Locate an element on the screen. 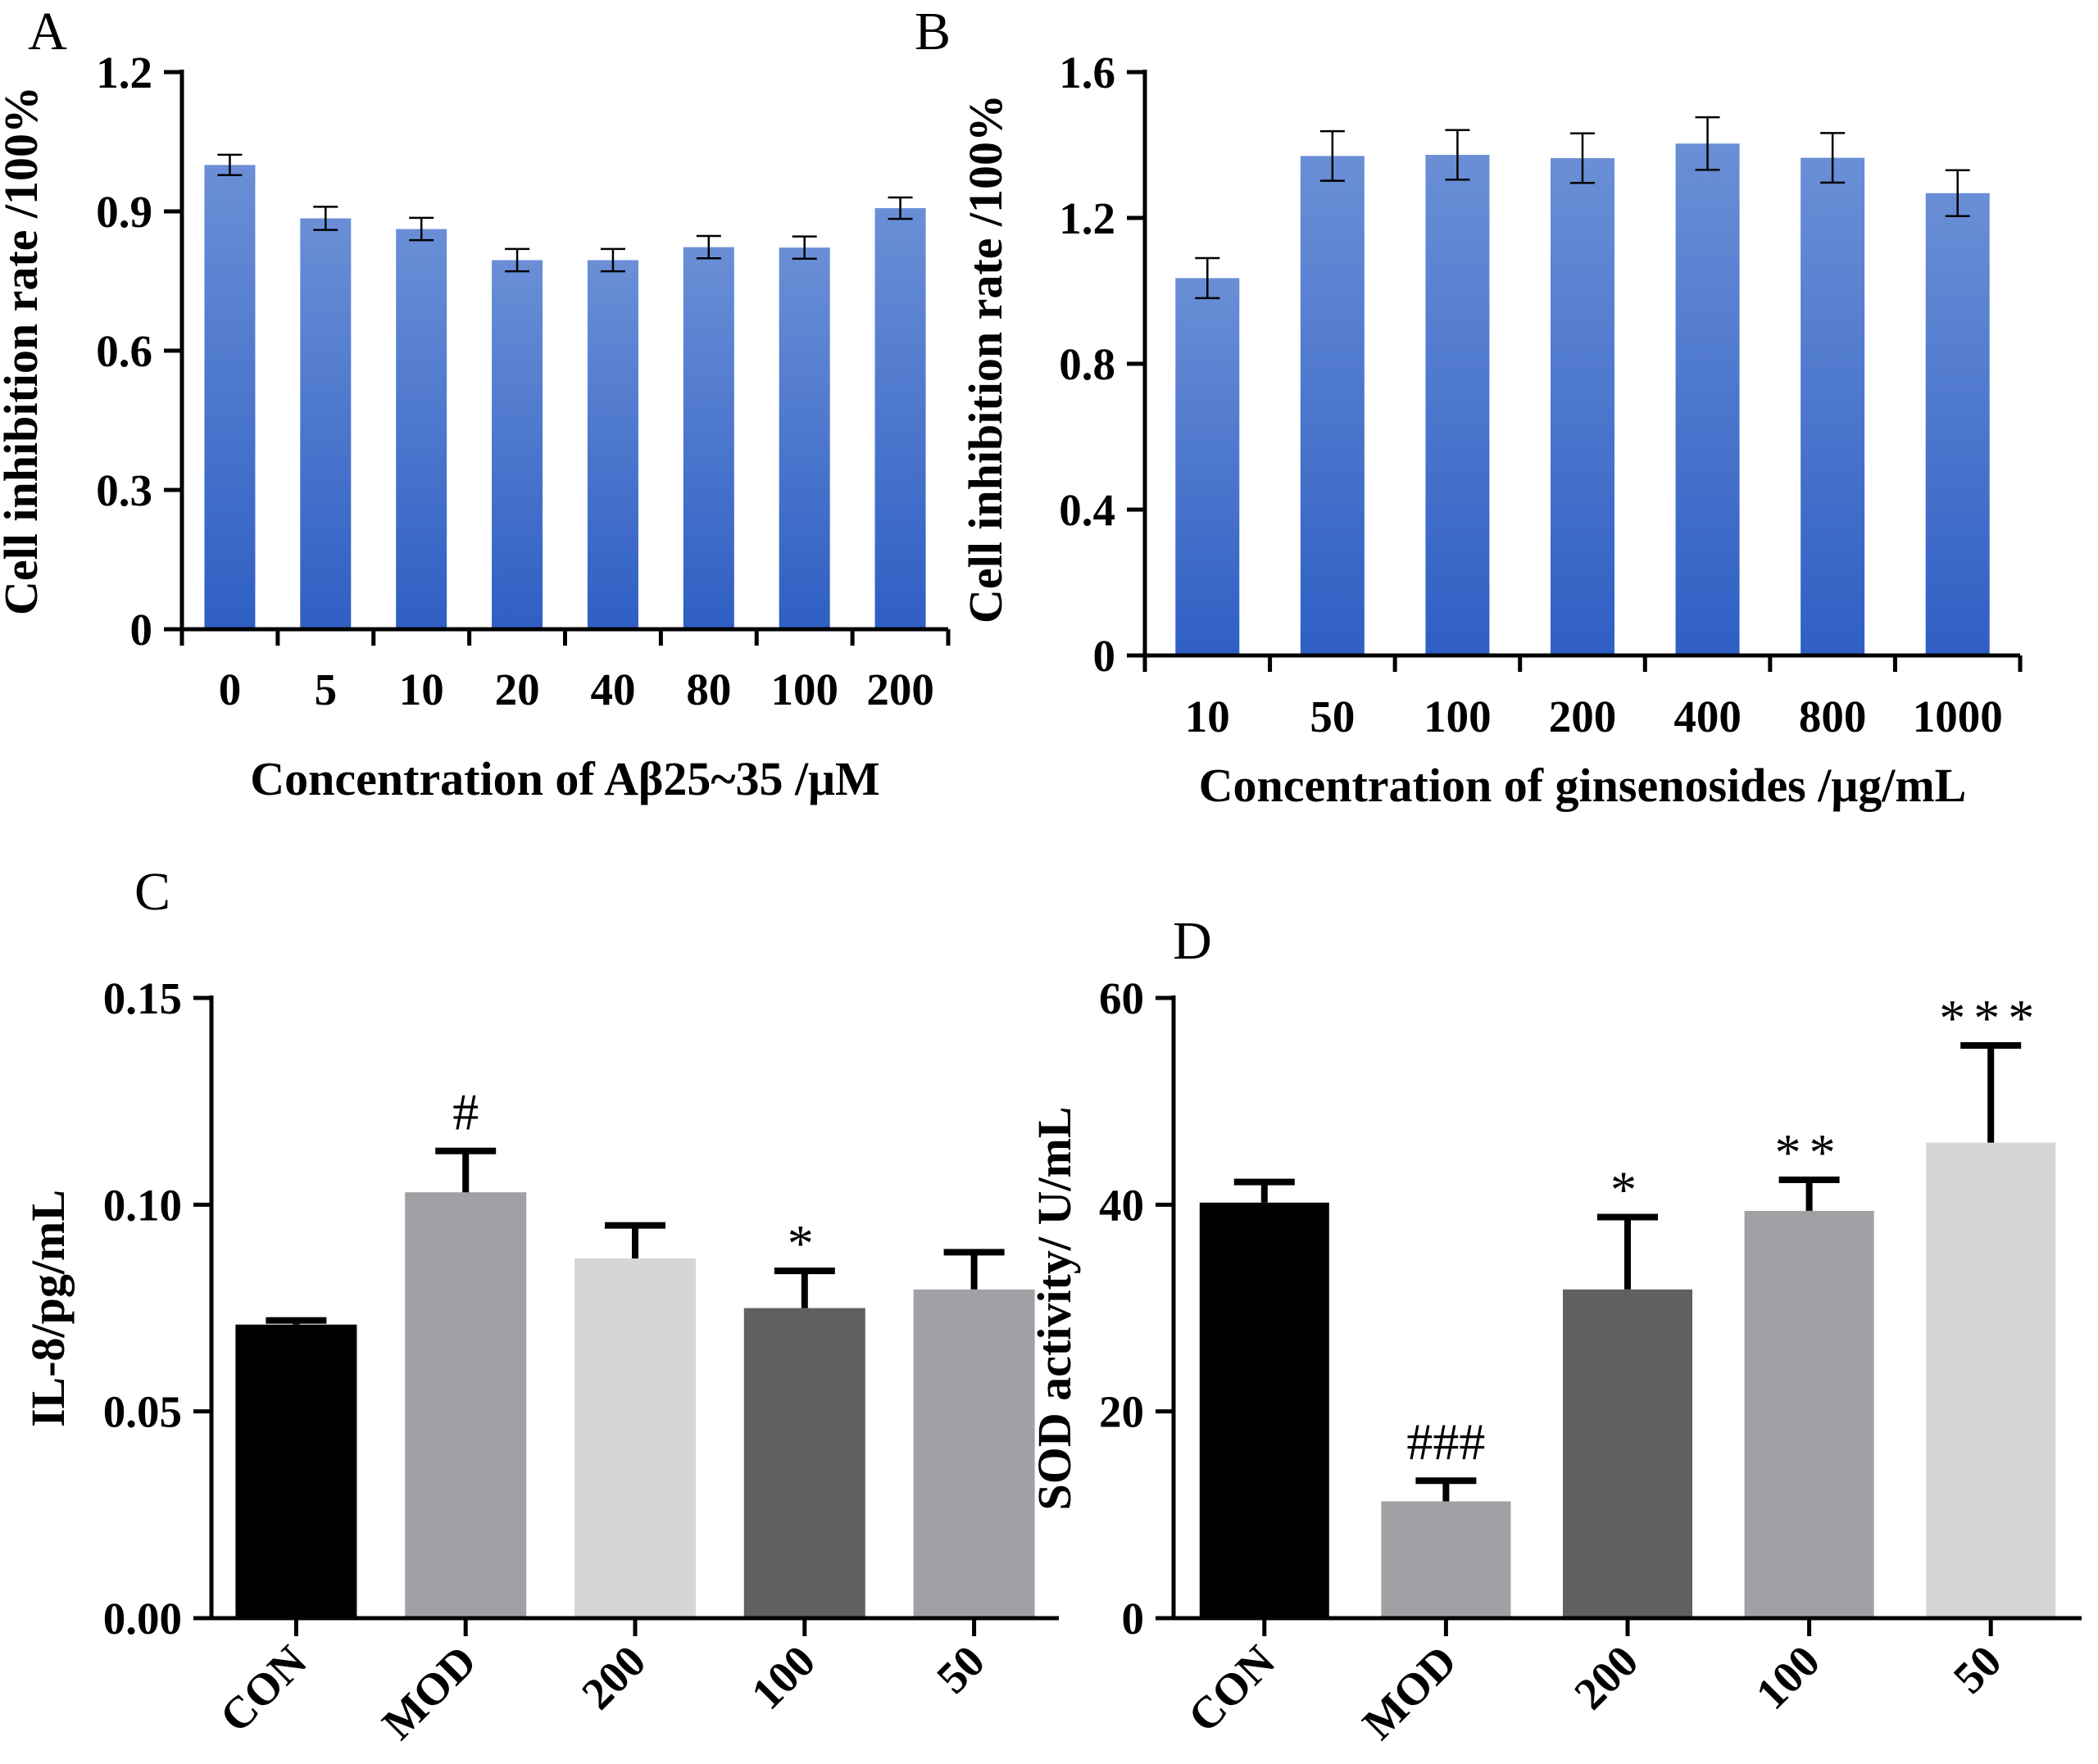 The image size is (2098, 1764). x-tick-label: 5 is located at coordinates (327, 689).